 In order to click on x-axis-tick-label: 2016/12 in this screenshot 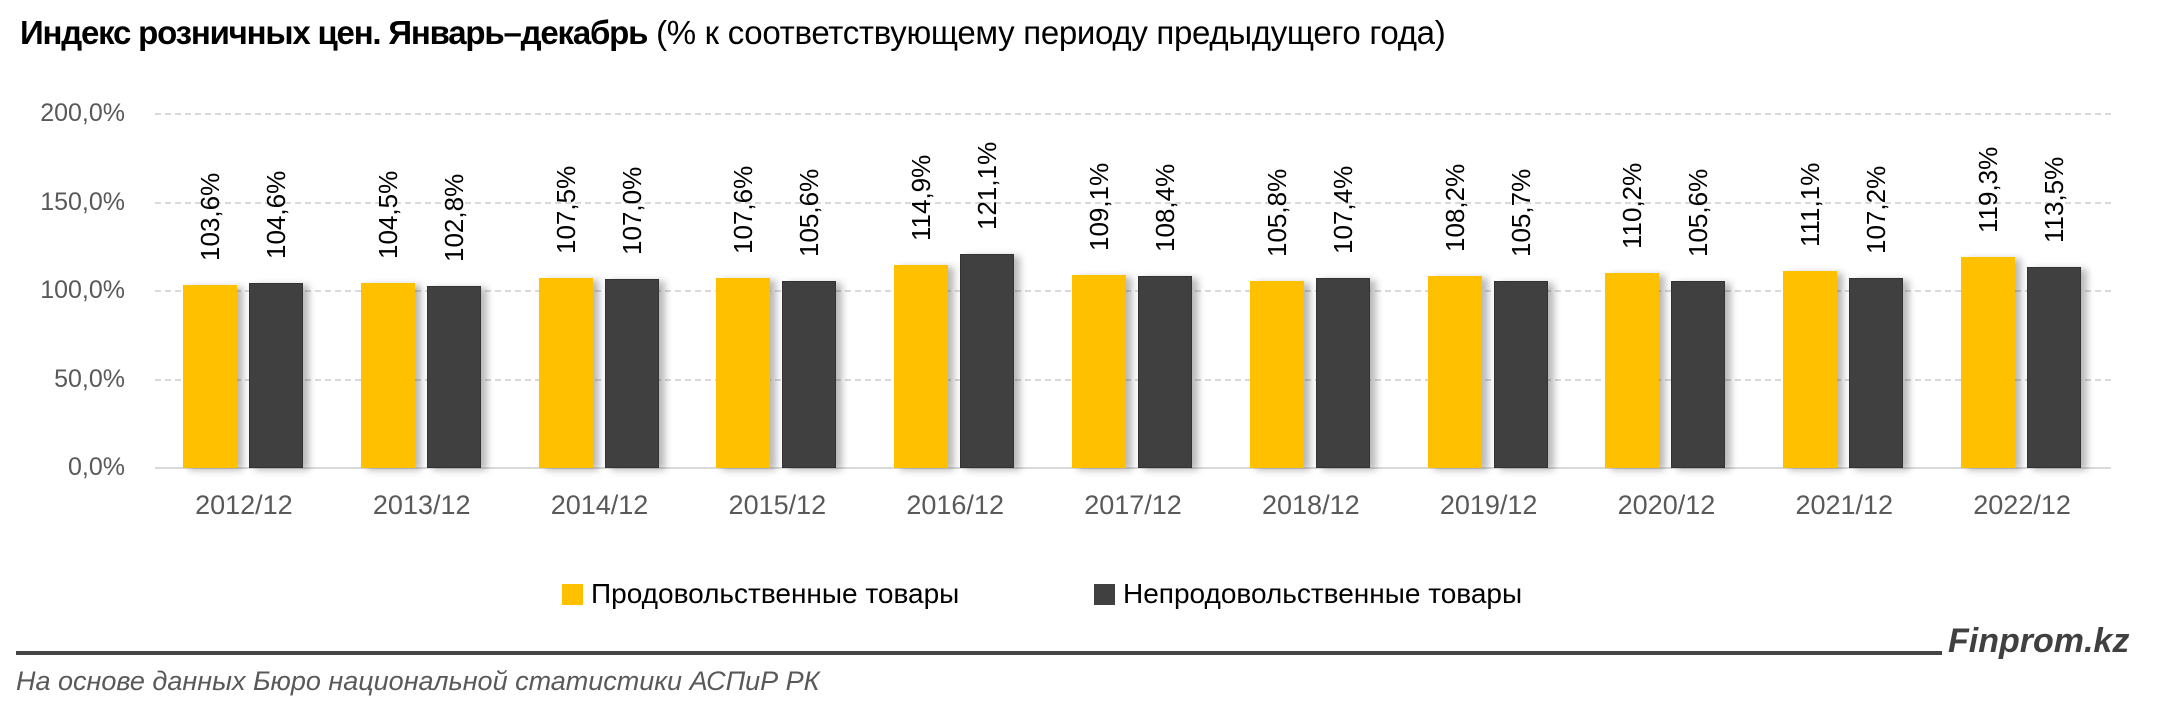, I will do `click(955, 505)`.